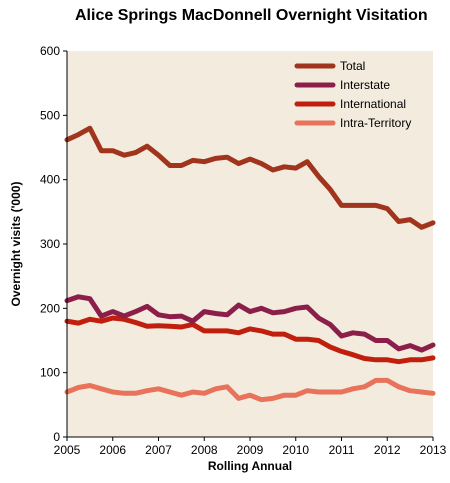 This screenshot has width=450, height=483. What do you see at coordinates (375, 123) in the screenshot?
I see `legend-label-intra-territory: Intra-Territory` at bounding box center [375, 123].